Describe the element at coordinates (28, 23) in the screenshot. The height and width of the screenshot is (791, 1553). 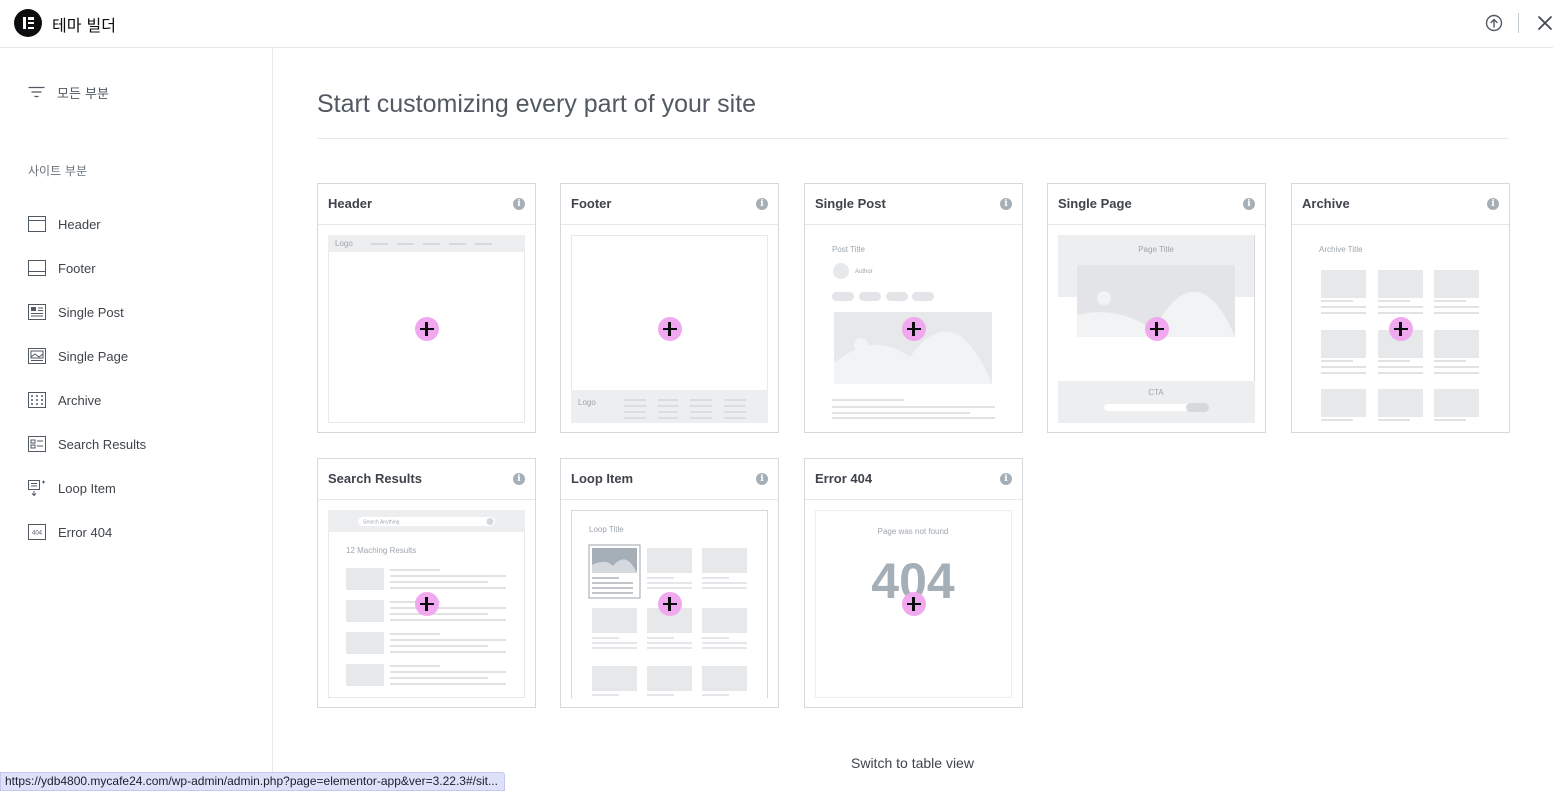
I see `elementor-logo-icon` at that location.